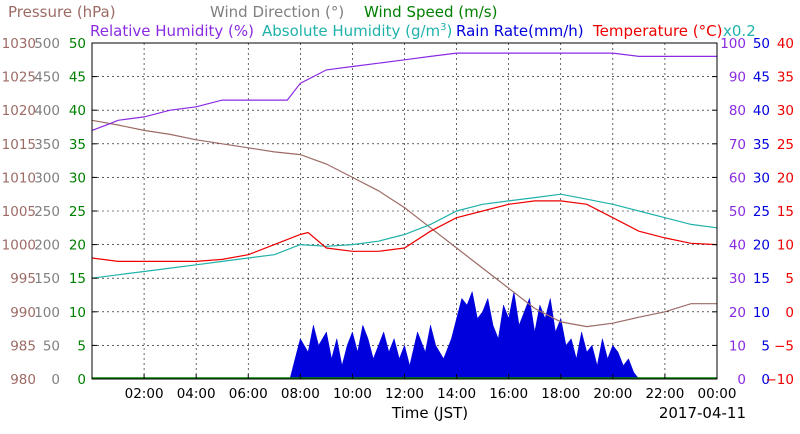 The width and height of the screenshot is (800, 434). What do you see at coordinates (352, 394) in the screenshot?
I see `x-tick-label: 10:00` at bounding box center [352, 394].